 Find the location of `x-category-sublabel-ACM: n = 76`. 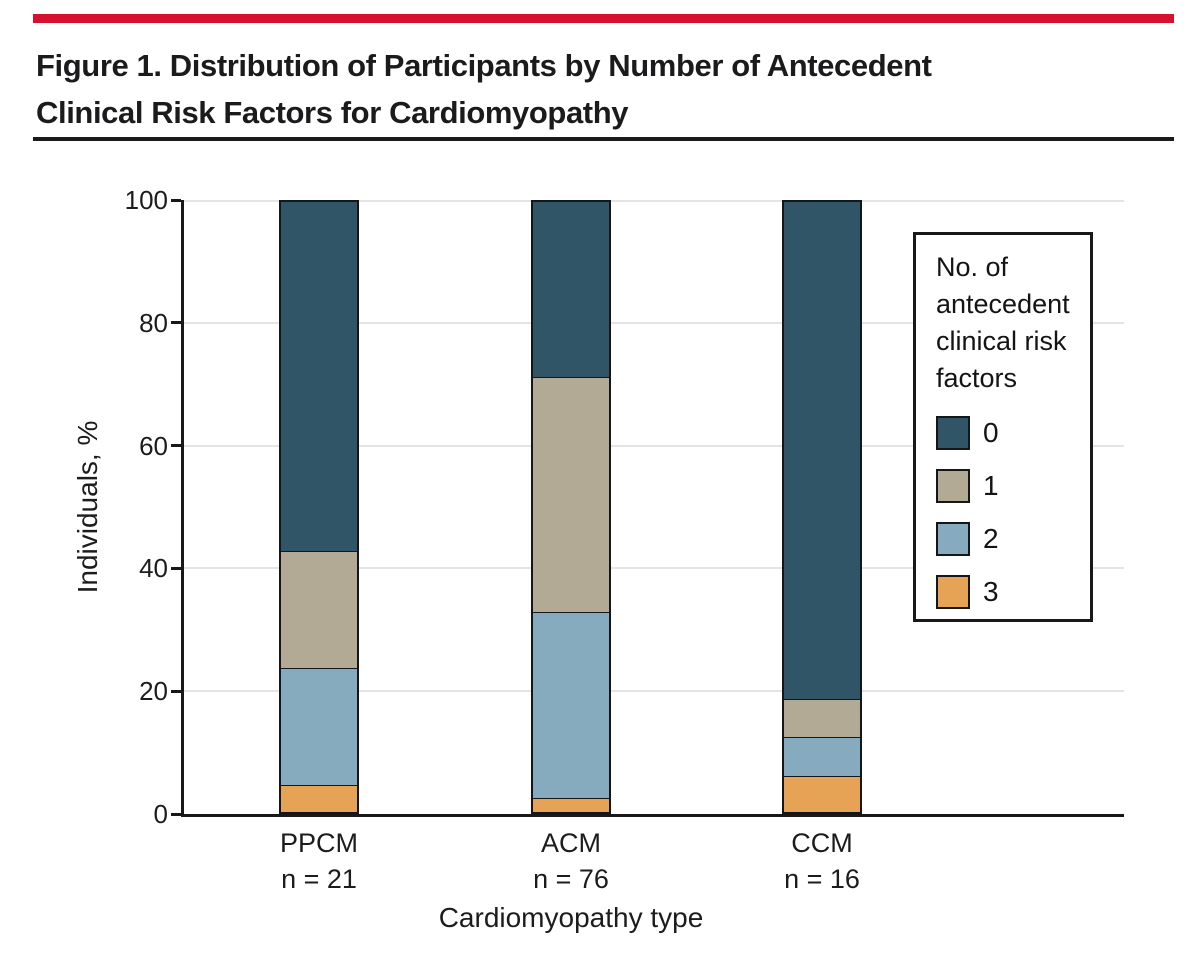

x-category-sublabel-ACM: n = 76 is located at coordinates (571, 879).